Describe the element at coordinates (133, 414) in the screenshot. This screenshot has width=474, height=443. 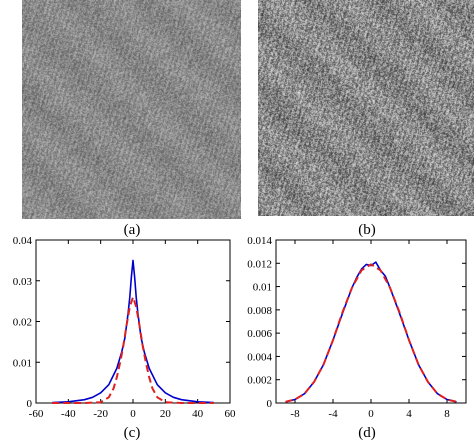
I see `chart-c-xtick-label: 0` at that location.